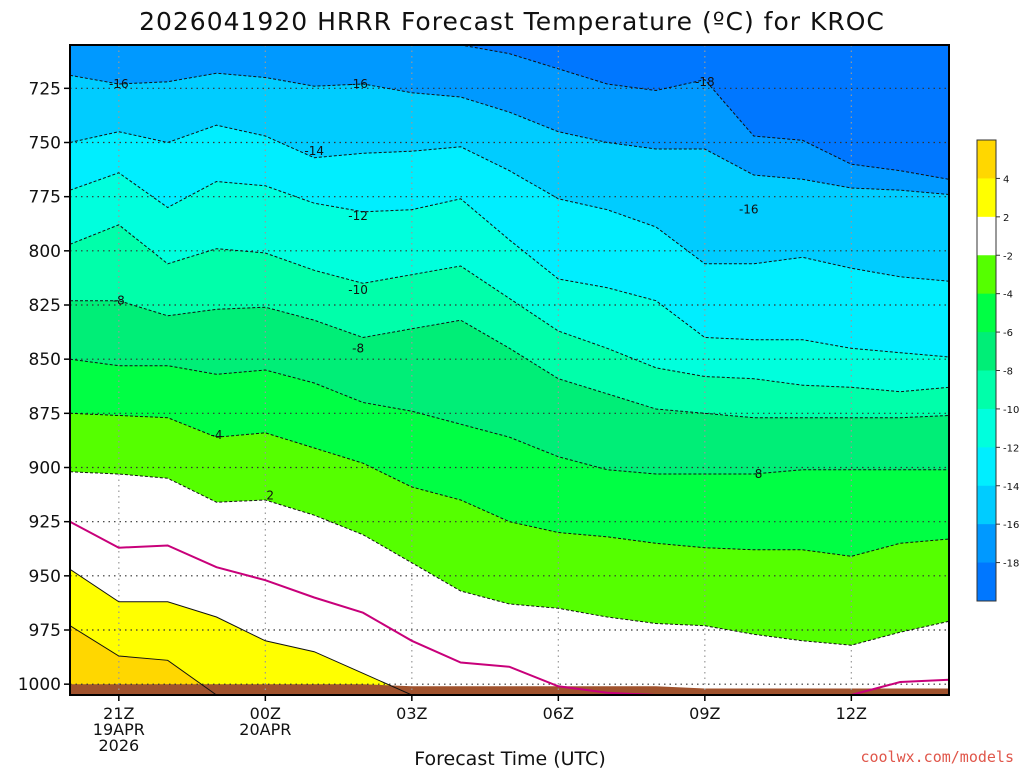  Describe the element at coordinates (411, 713) in the screenshot. I see `x-tick-label: 03Z` at that location.